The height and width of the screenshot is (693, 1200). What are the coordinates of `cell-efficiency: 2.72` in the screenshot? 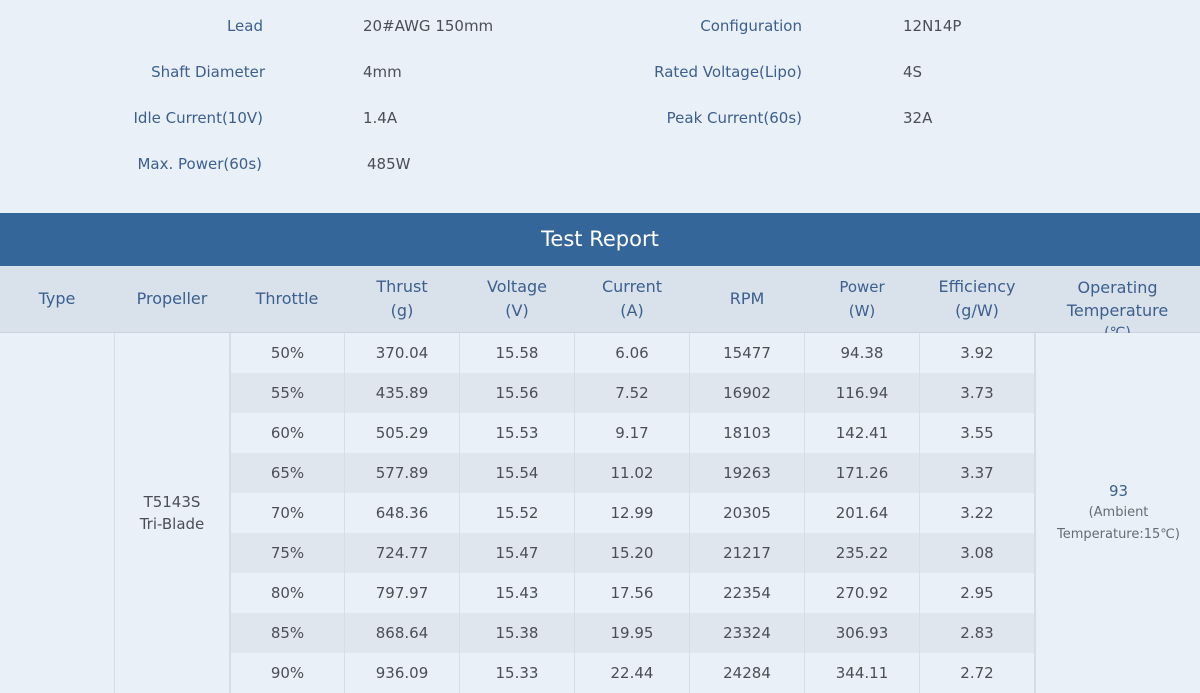 It's located at (977, 673).